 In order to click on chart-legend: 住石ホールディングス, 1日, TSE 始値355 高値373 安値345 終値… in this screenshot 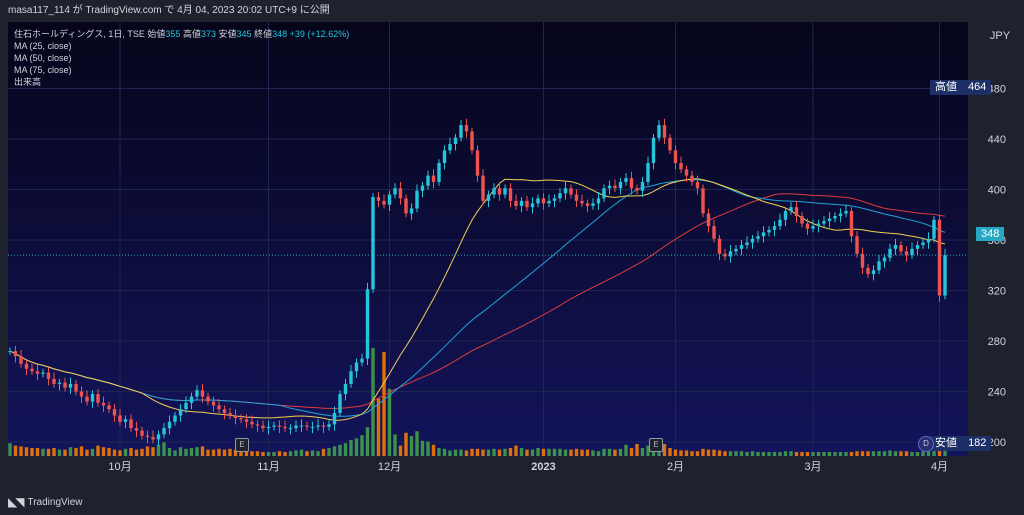, I will do `click(181, 58)`.